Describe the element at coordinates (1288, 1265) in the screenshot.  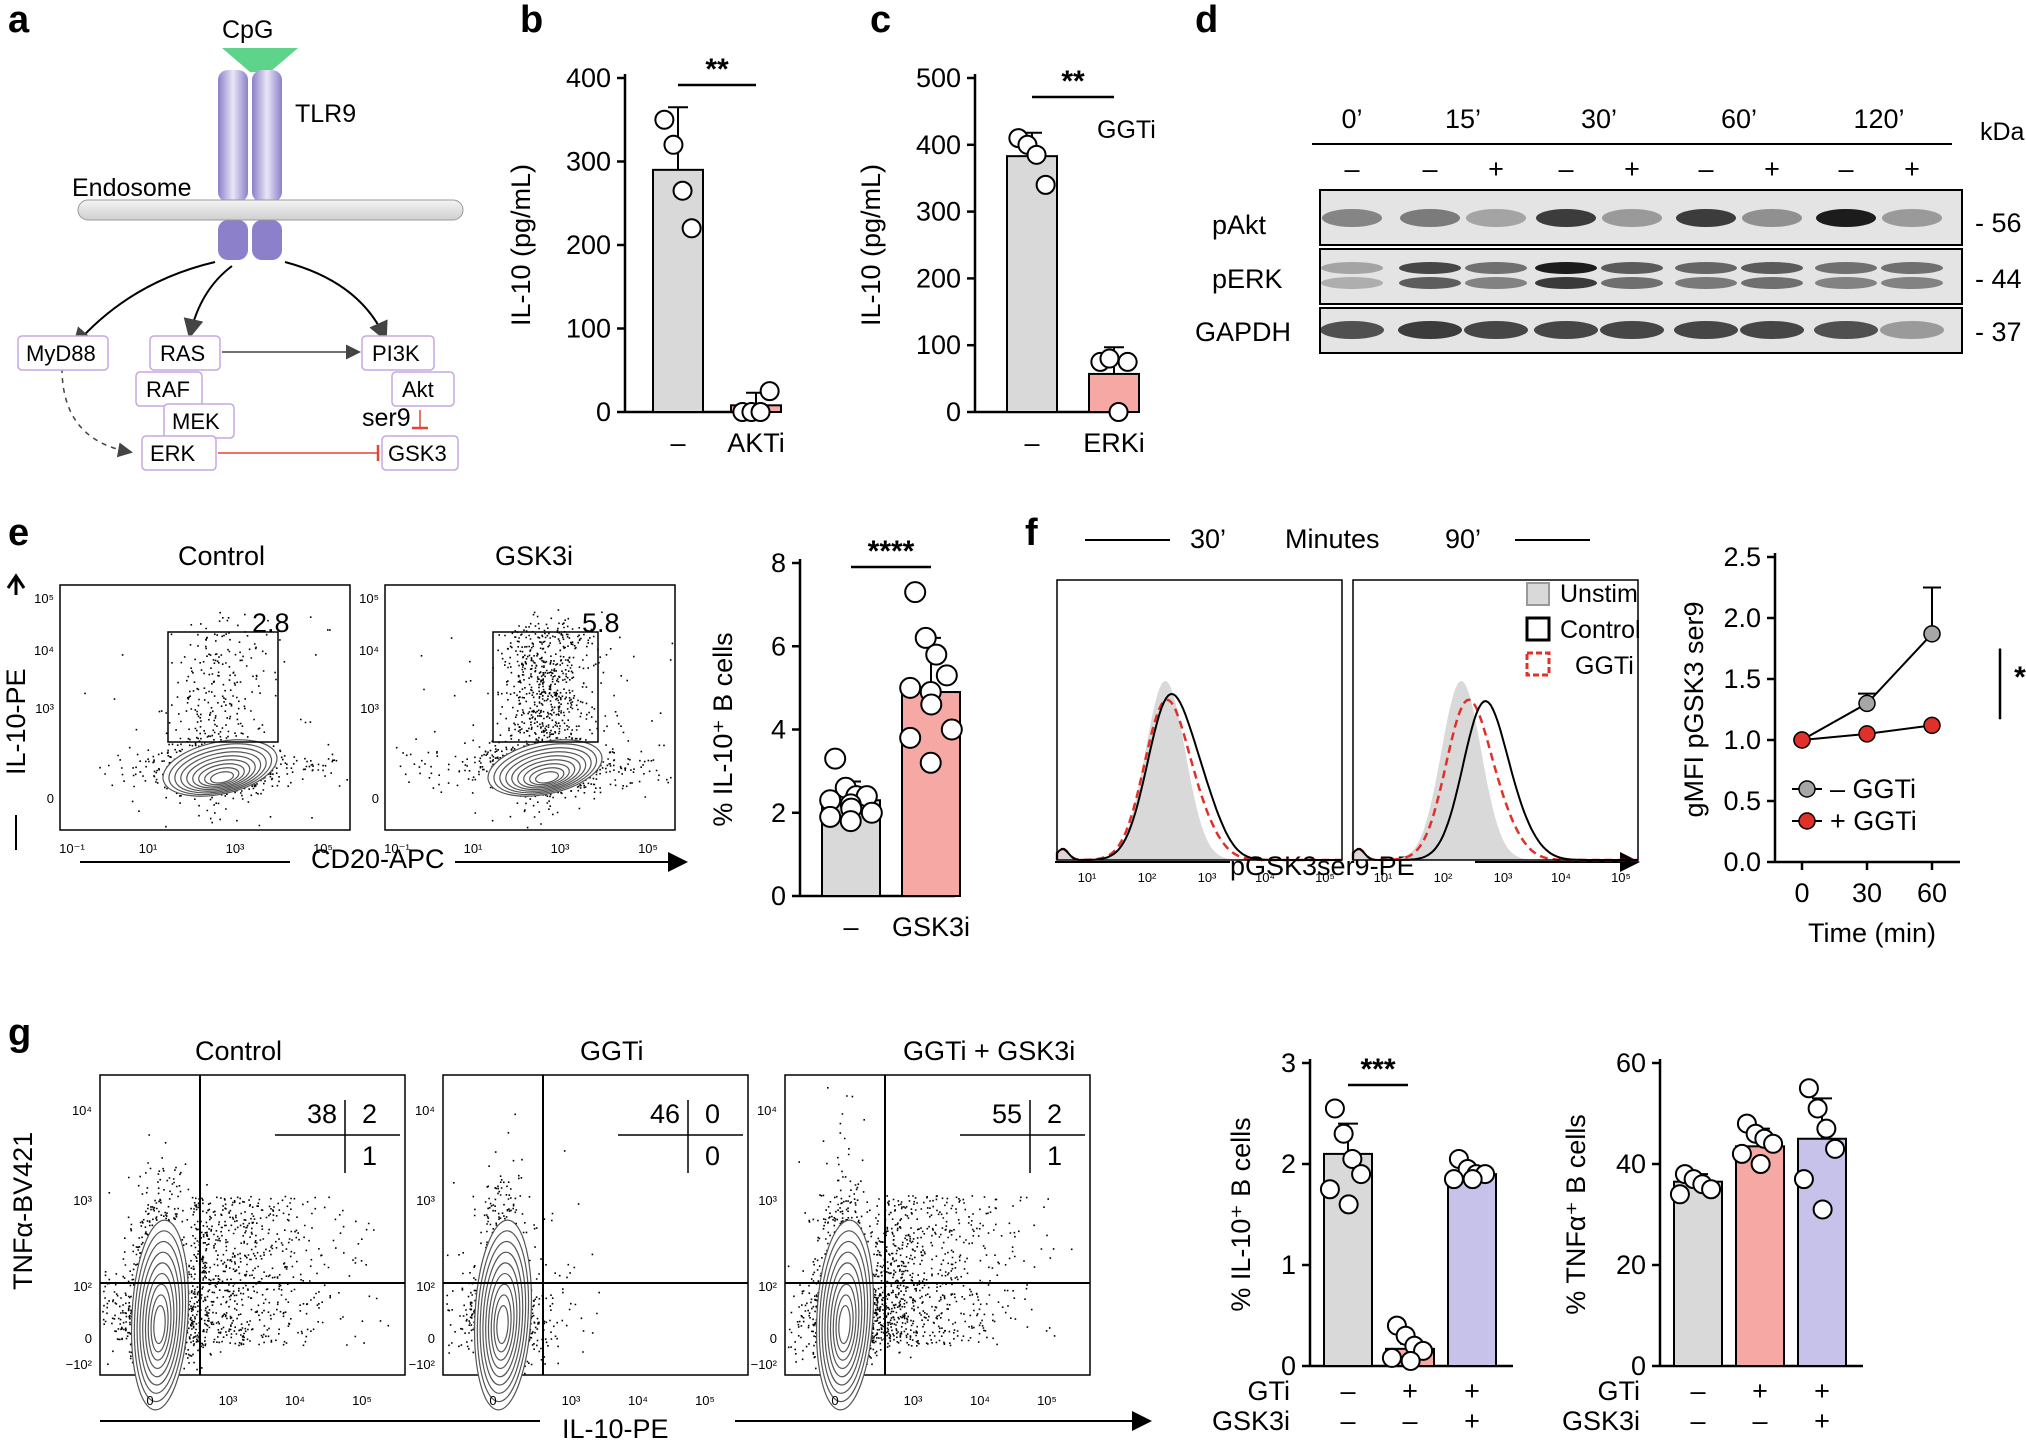
I see `bar-g1-ytick-1: 1` at that location.